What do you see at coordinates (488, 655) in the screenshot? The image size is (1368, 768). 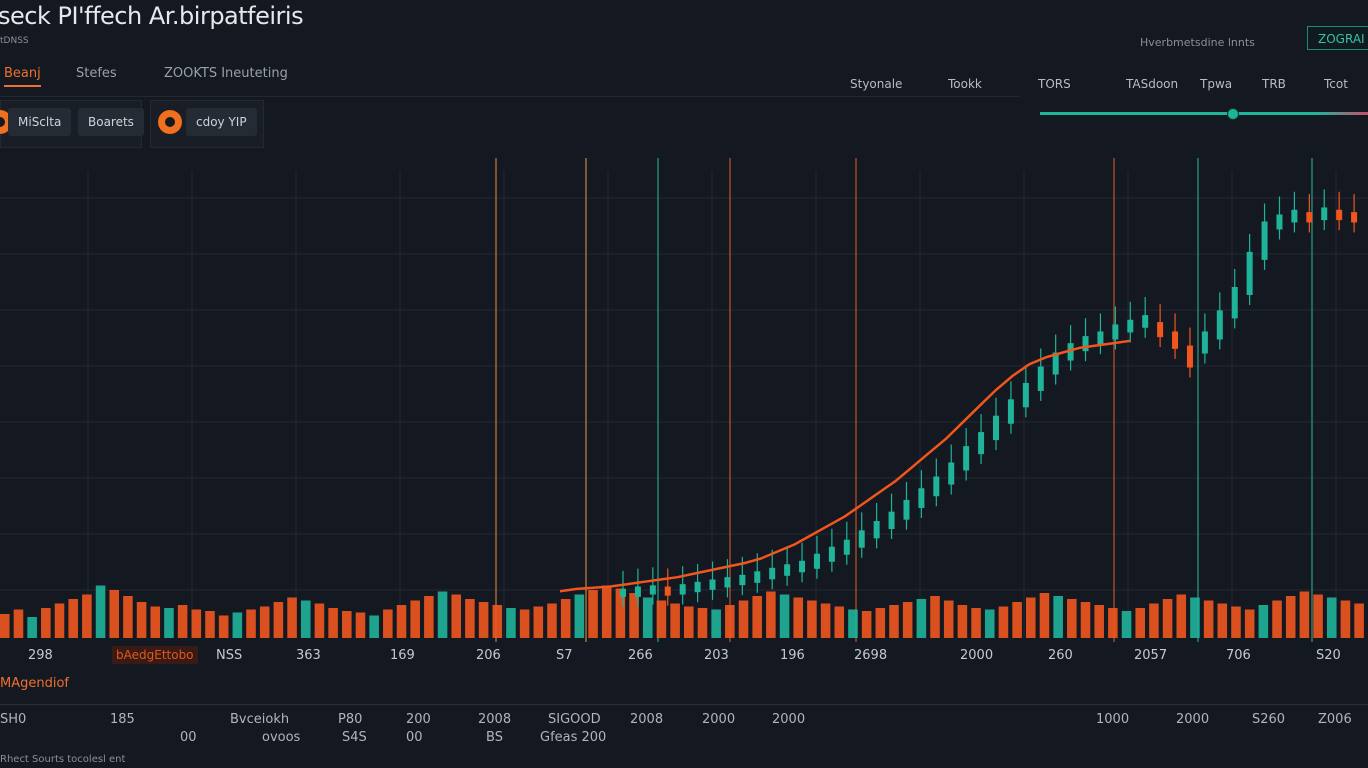 I see `x-tick: 206` at bounding box center [488, 655].